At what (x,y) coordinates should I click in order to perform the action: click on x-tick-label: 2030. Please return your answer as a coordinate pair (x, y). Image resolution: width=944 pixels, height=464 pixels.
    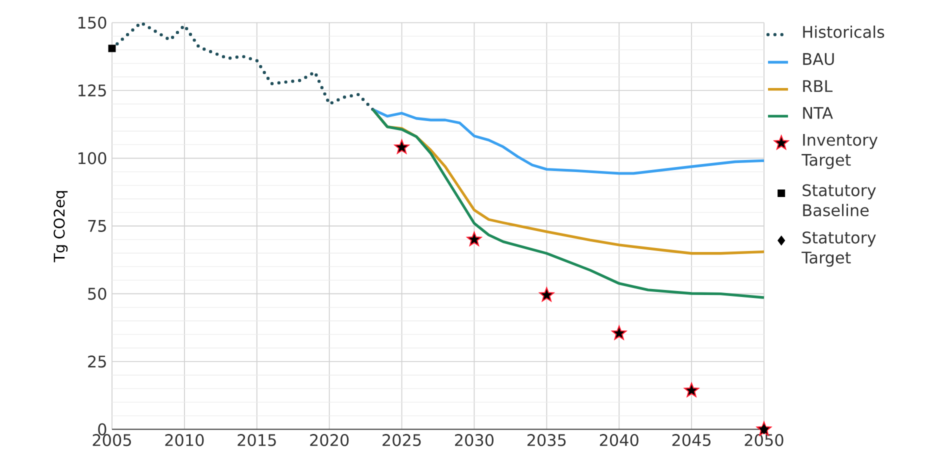
    Looking at the image, I should click on (474, 440).